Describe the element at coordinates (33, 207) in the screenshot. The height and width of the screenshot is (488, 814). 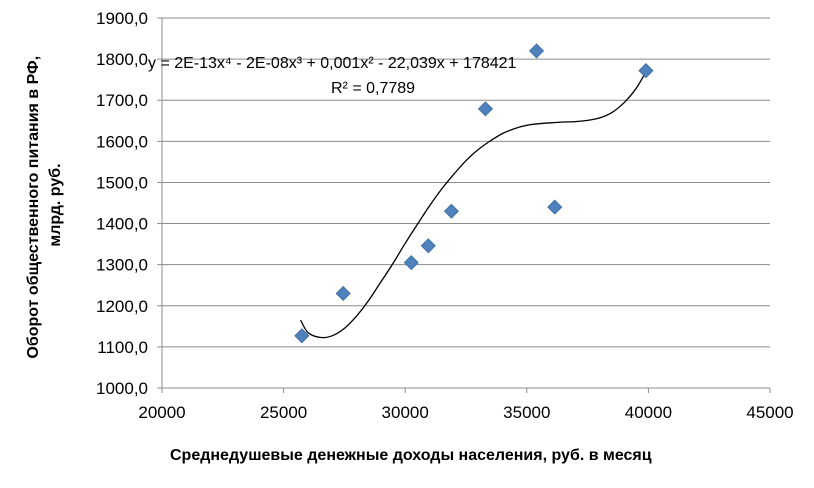
I see `y-axis-title-line1: Оборот общественного питания в РФ,` at that location.